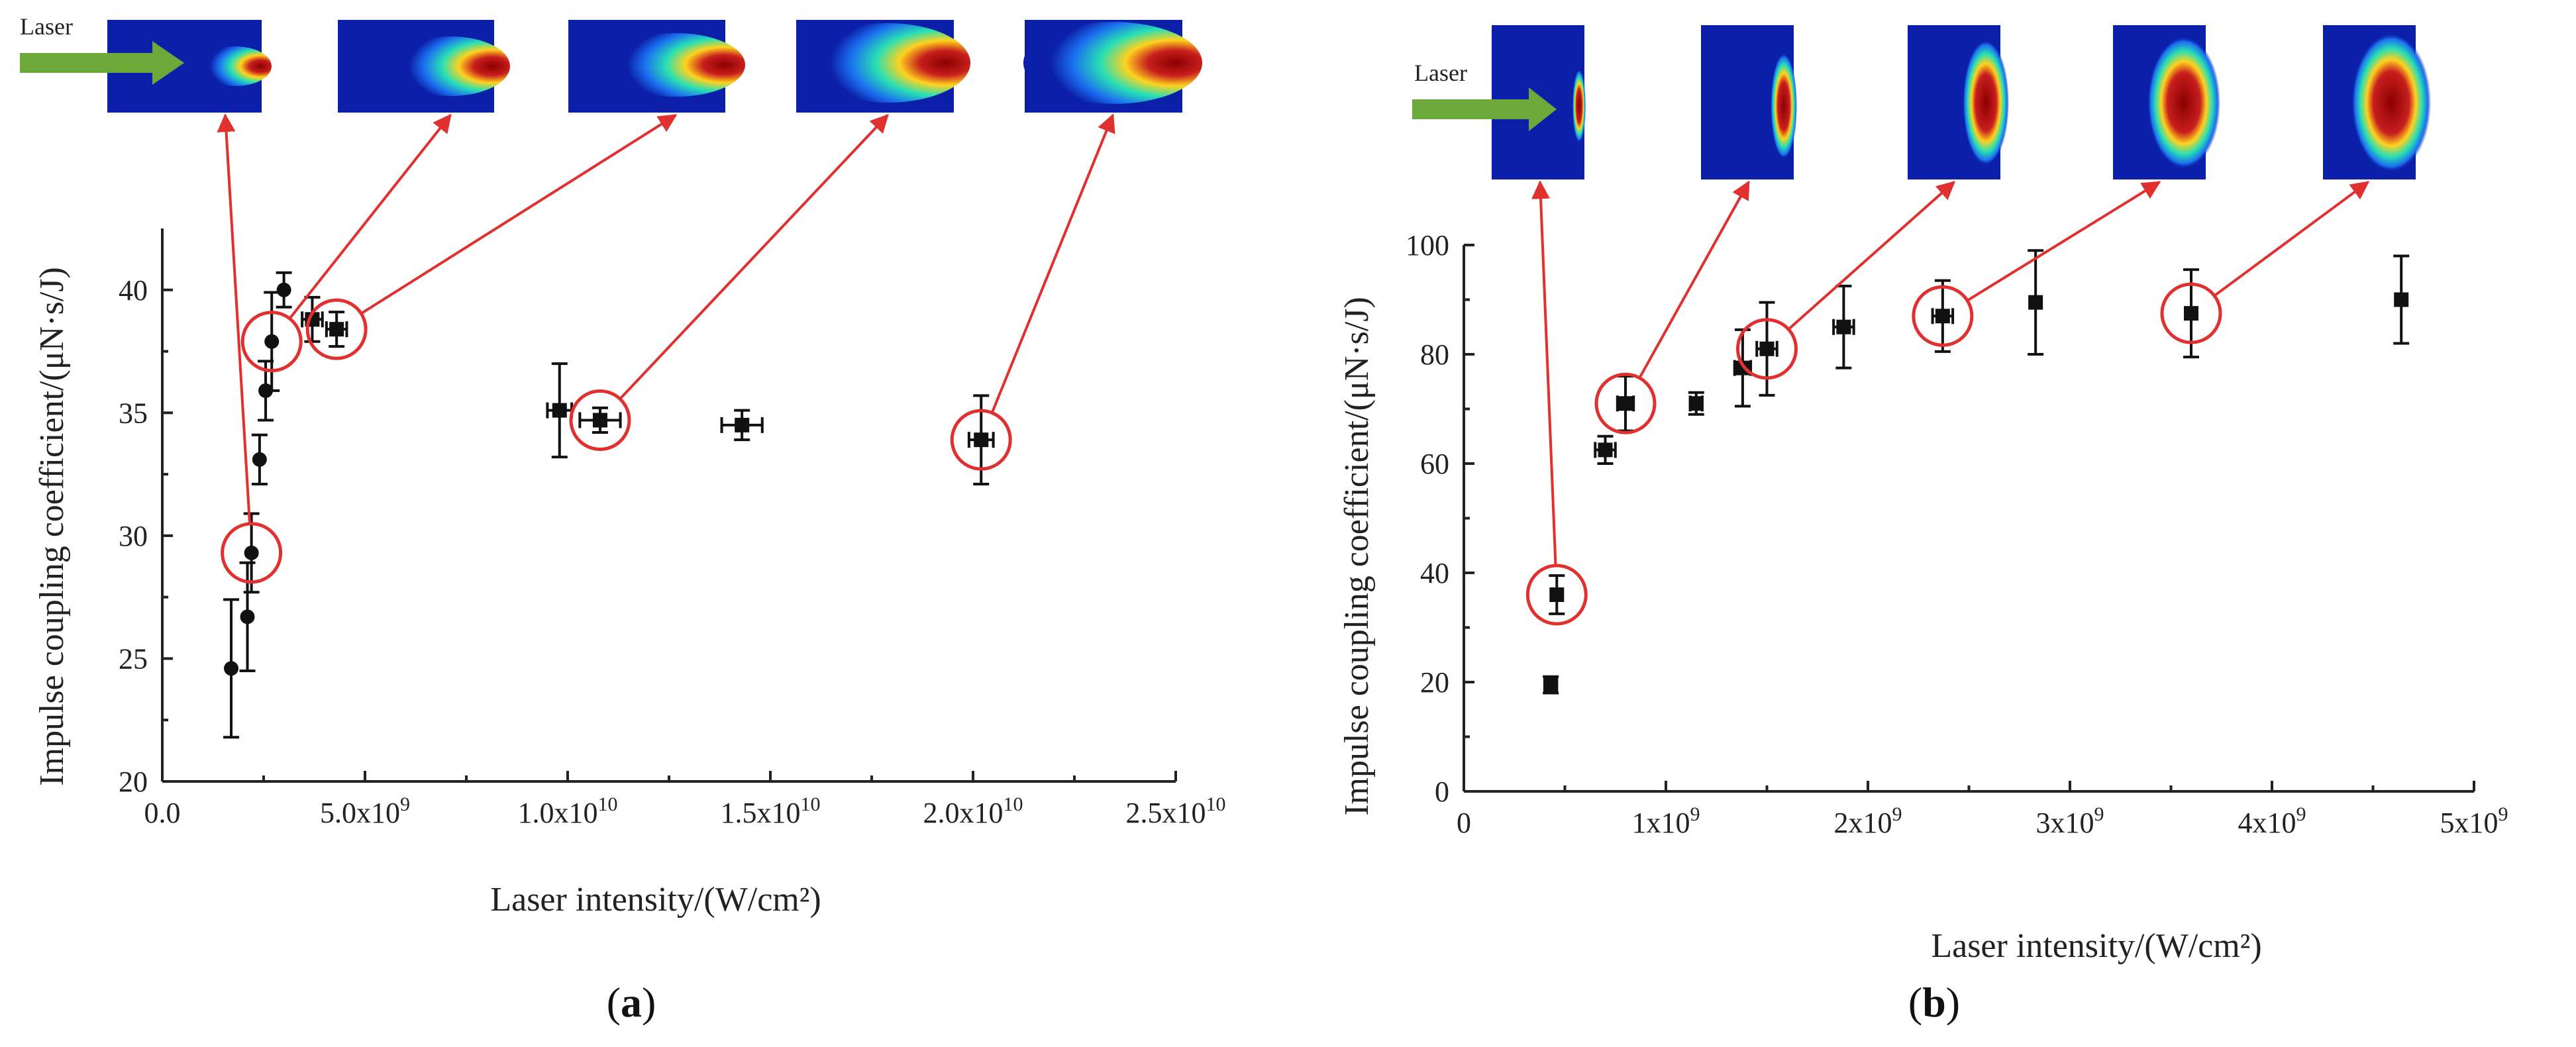  What do you see at coordinates (1176, 811) in the screenshot?
I see `x-tick-label-a: 2.5x10¹⁰` at bounding box center [1176, 811].